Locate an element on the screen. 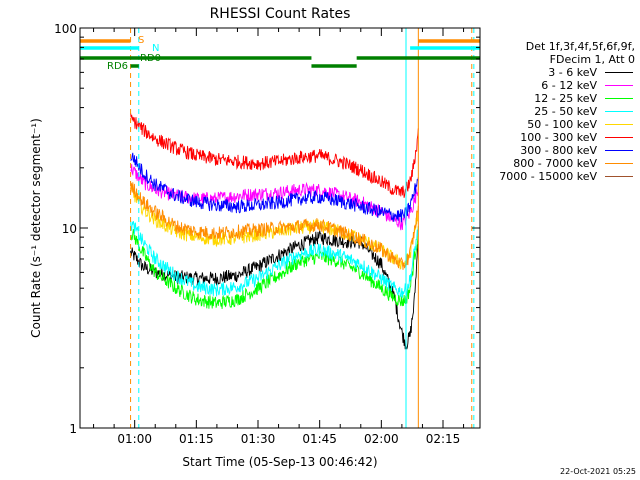  legend-item-label: 3 - 6 keV is located at coordinates (572, 72).